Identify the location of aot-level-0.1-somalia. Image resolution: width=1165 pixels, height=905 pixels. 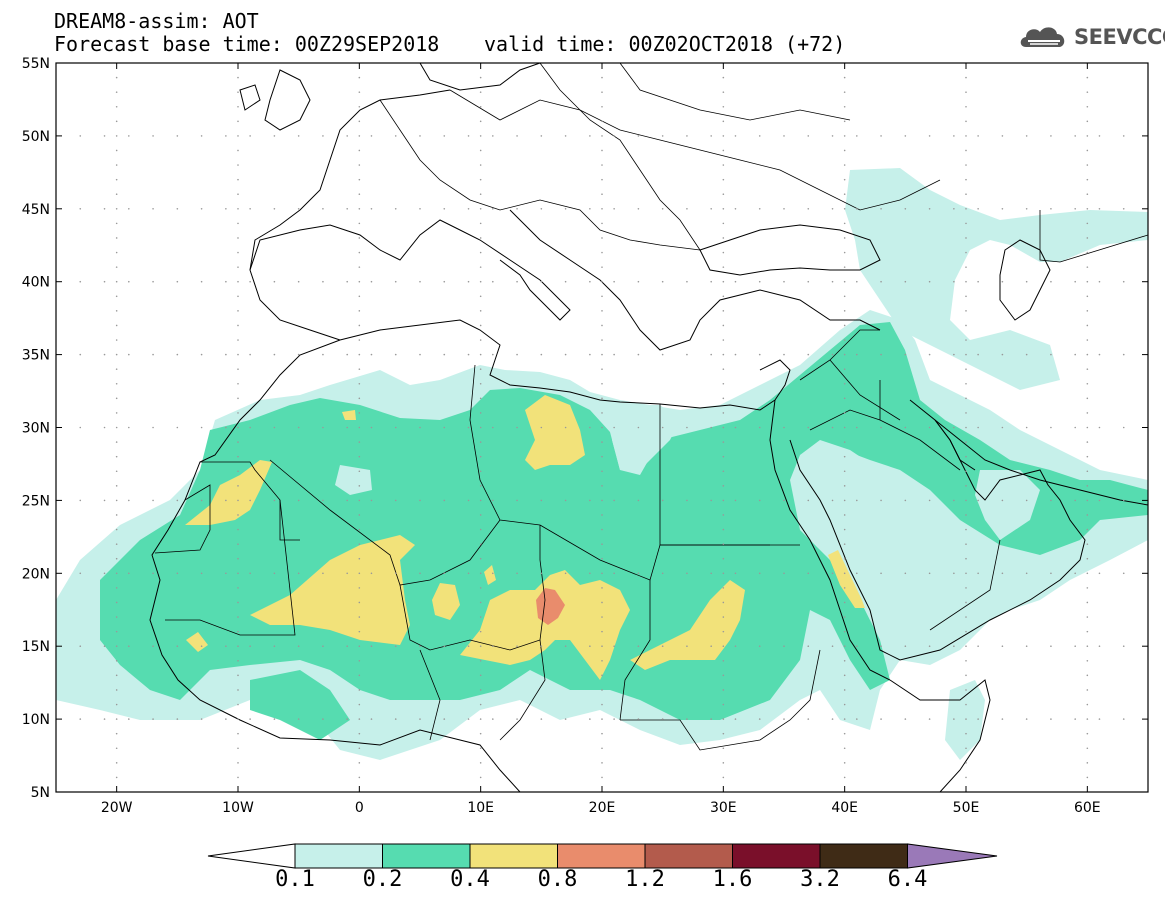
(965, 720).